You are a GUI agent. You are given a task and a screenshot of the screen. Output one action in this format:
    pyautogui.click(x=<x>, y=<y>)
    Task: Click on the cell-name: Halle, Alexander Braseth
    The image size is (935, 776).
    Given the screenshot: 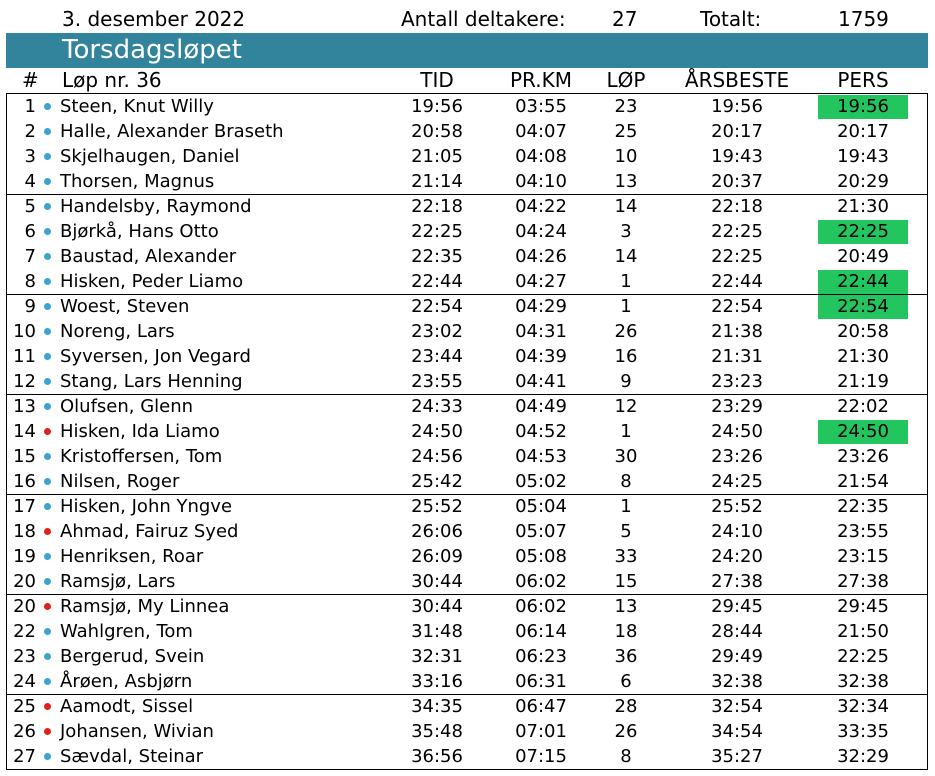 What is the action you would take?
    pyautogui.click(x=172, y=131)
    